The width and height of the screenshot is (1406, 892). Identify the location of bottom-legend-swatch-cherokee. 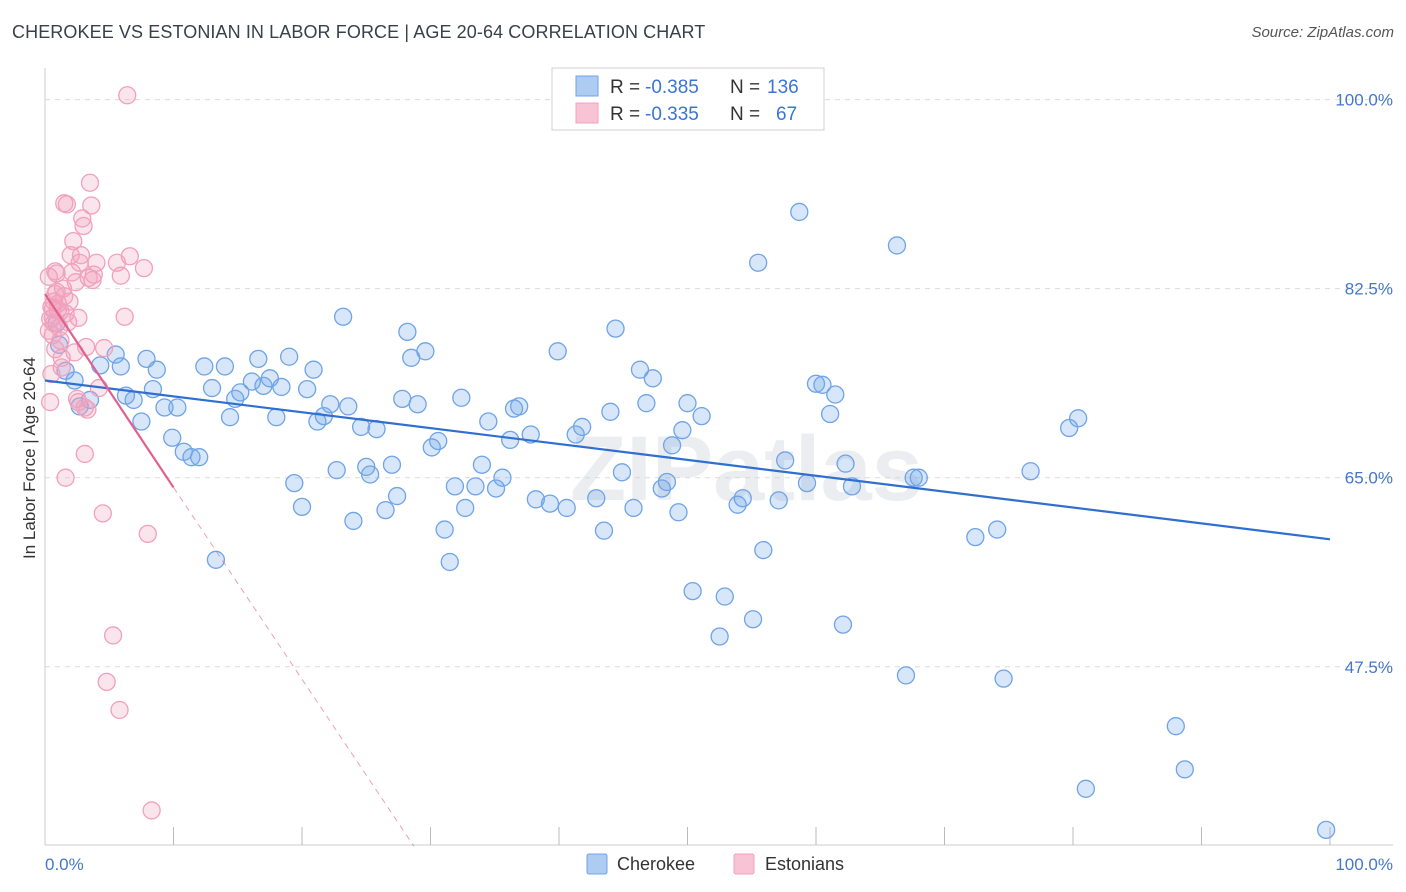
(597, 864).